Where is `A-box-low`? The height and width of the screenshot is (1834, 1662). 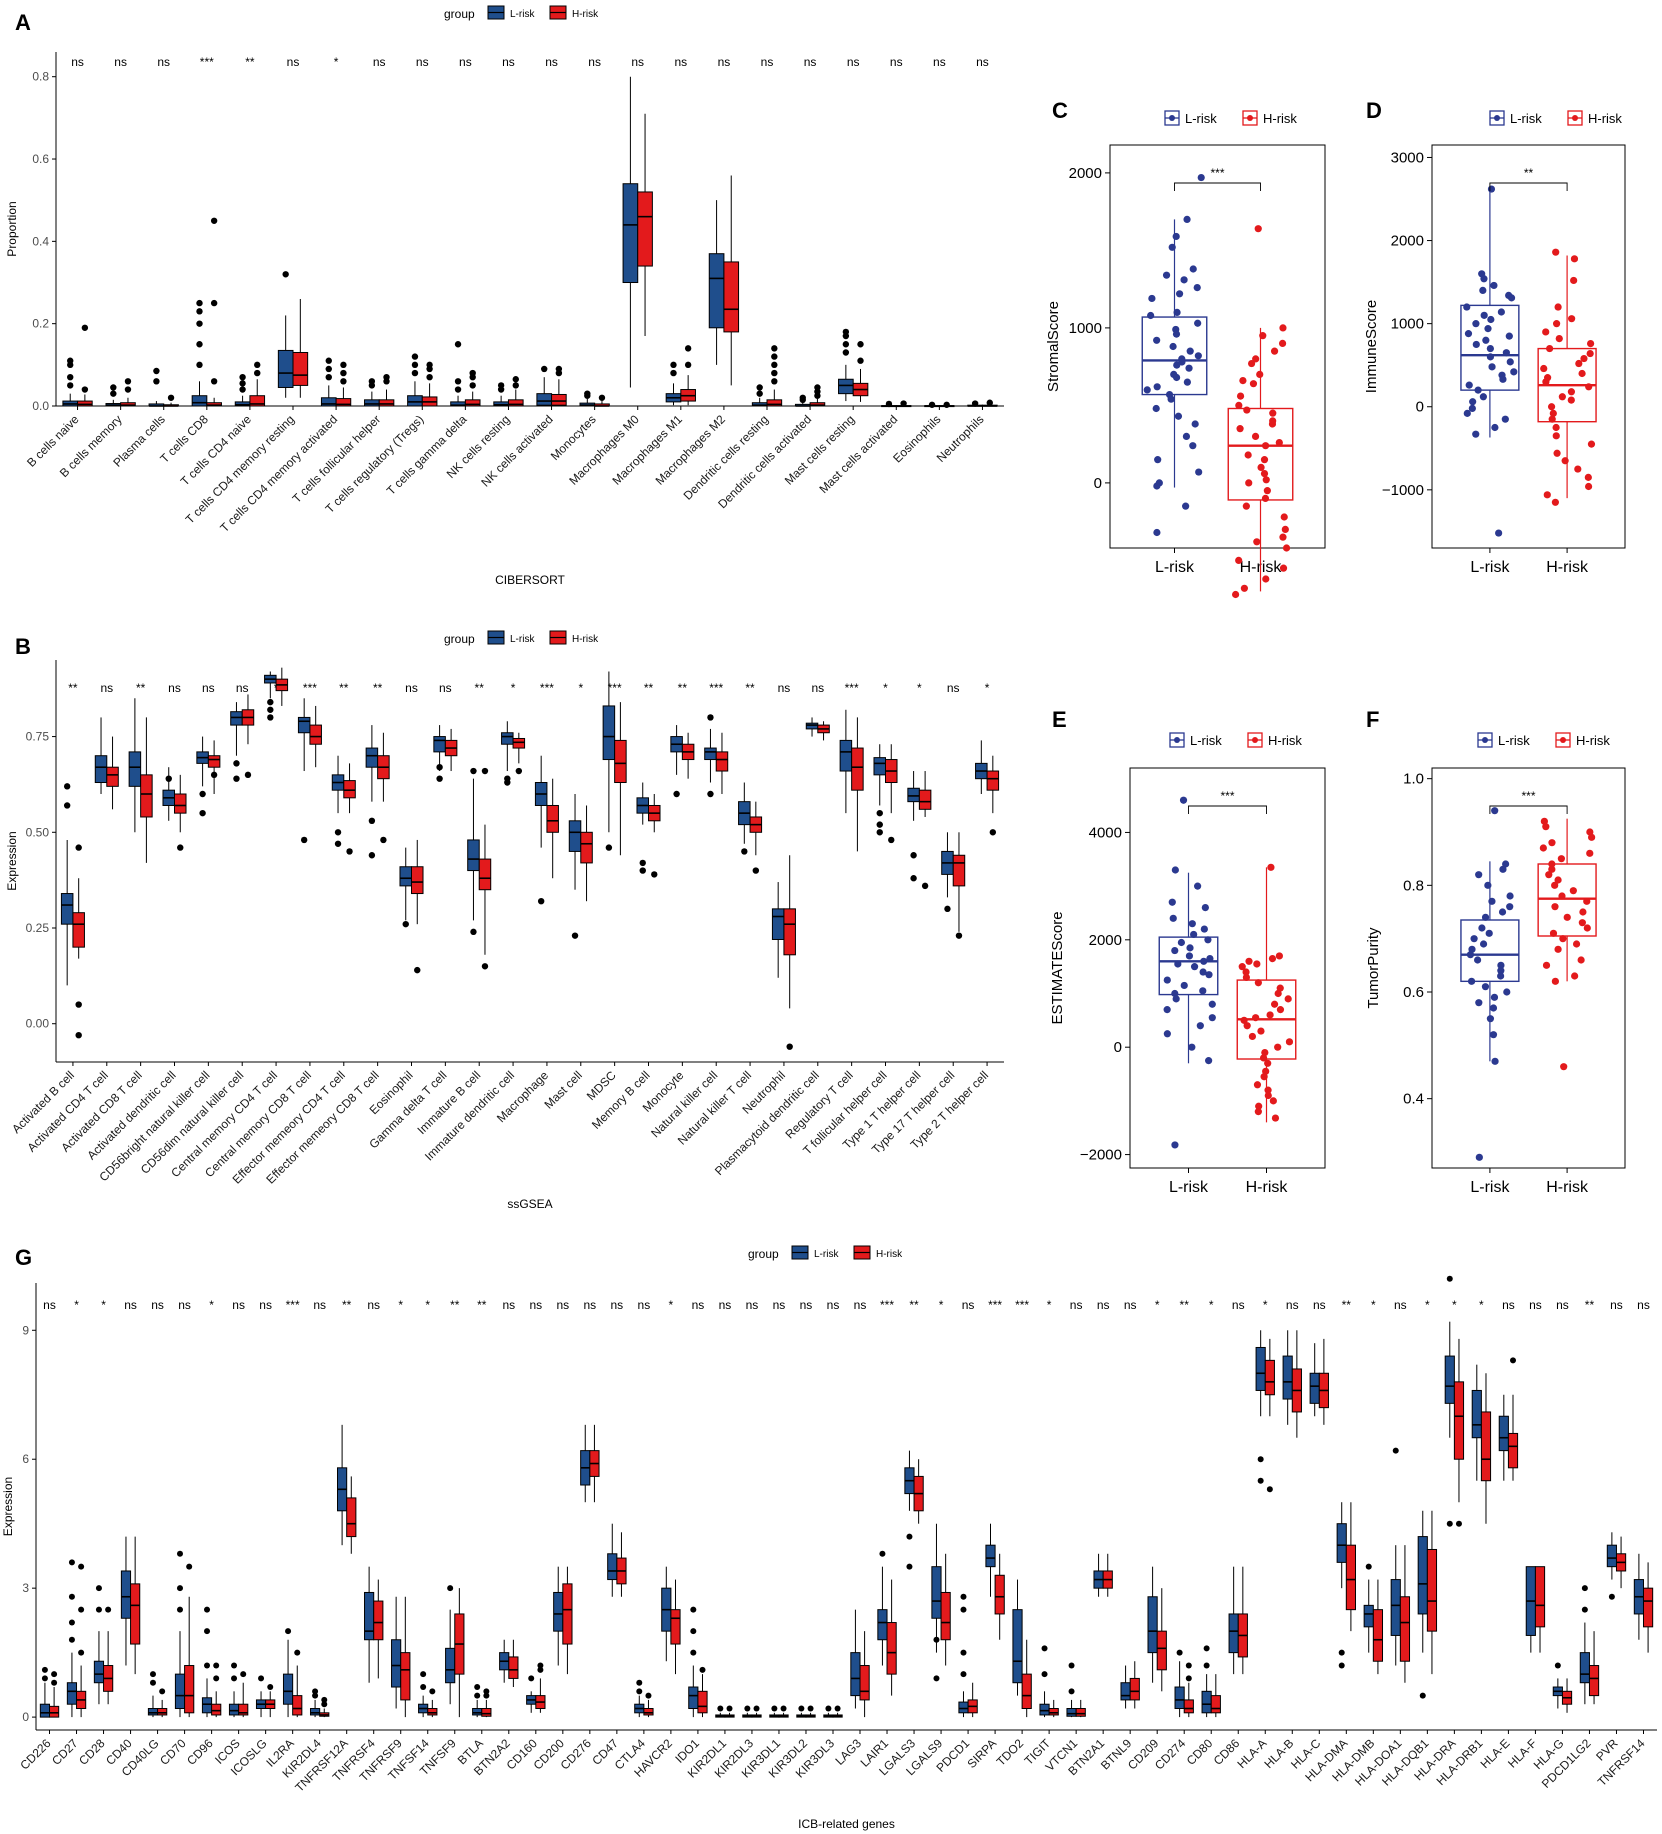 A-box-low is located at coordinates (199, 353).